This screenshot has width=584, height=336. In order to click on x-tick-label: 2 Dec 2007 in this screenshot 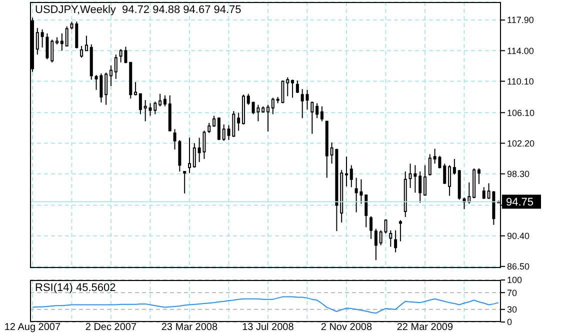, I will do `click(111, 327)`.